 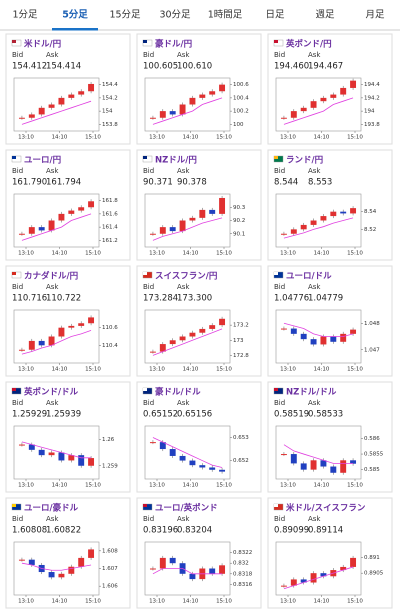 I want to click on y-tick-label: 154, so click(x=107, y=112).